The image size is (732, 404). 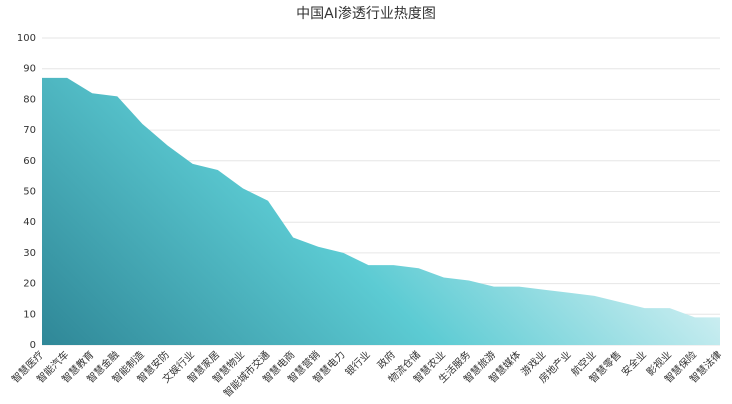 What do you see at coordinates (29, 99) in the screenshot?
I see `y-tick-label: 80` at bounding box center [29, 99].